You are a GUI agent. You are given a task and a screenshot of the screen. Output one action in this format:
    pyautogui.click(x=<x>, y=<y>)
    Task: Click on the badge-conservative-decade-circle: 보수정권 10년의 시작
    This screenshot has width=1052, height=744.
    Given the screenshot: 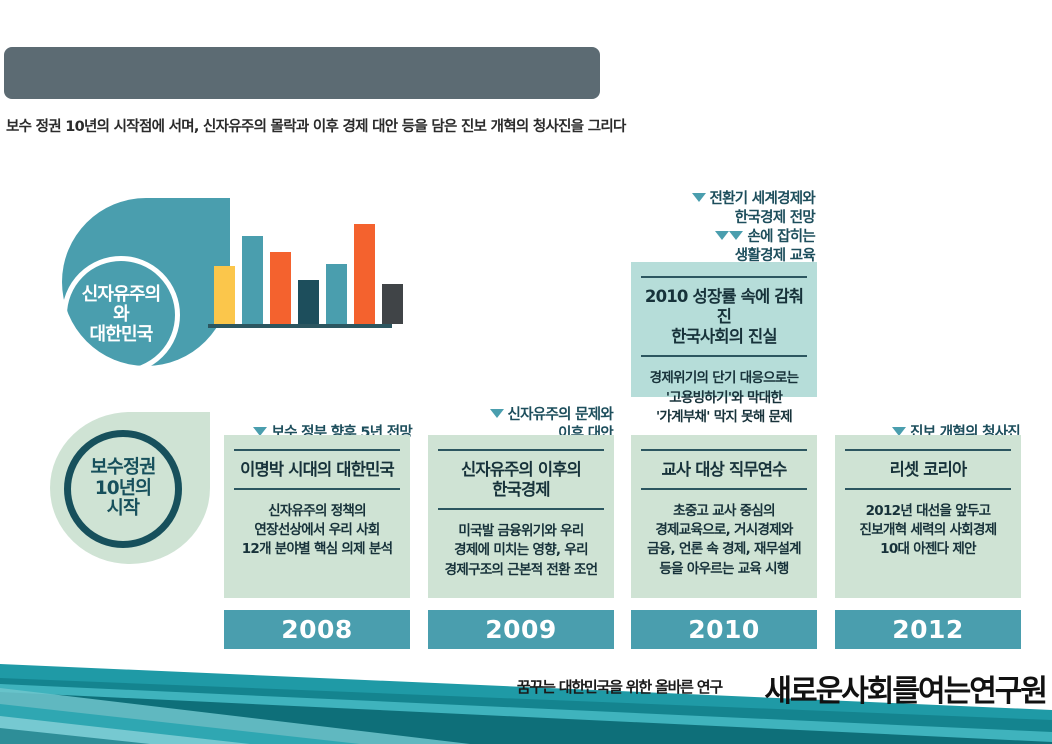 What is the action you would take?
    pyautogui.click(x=123, y=489)
    